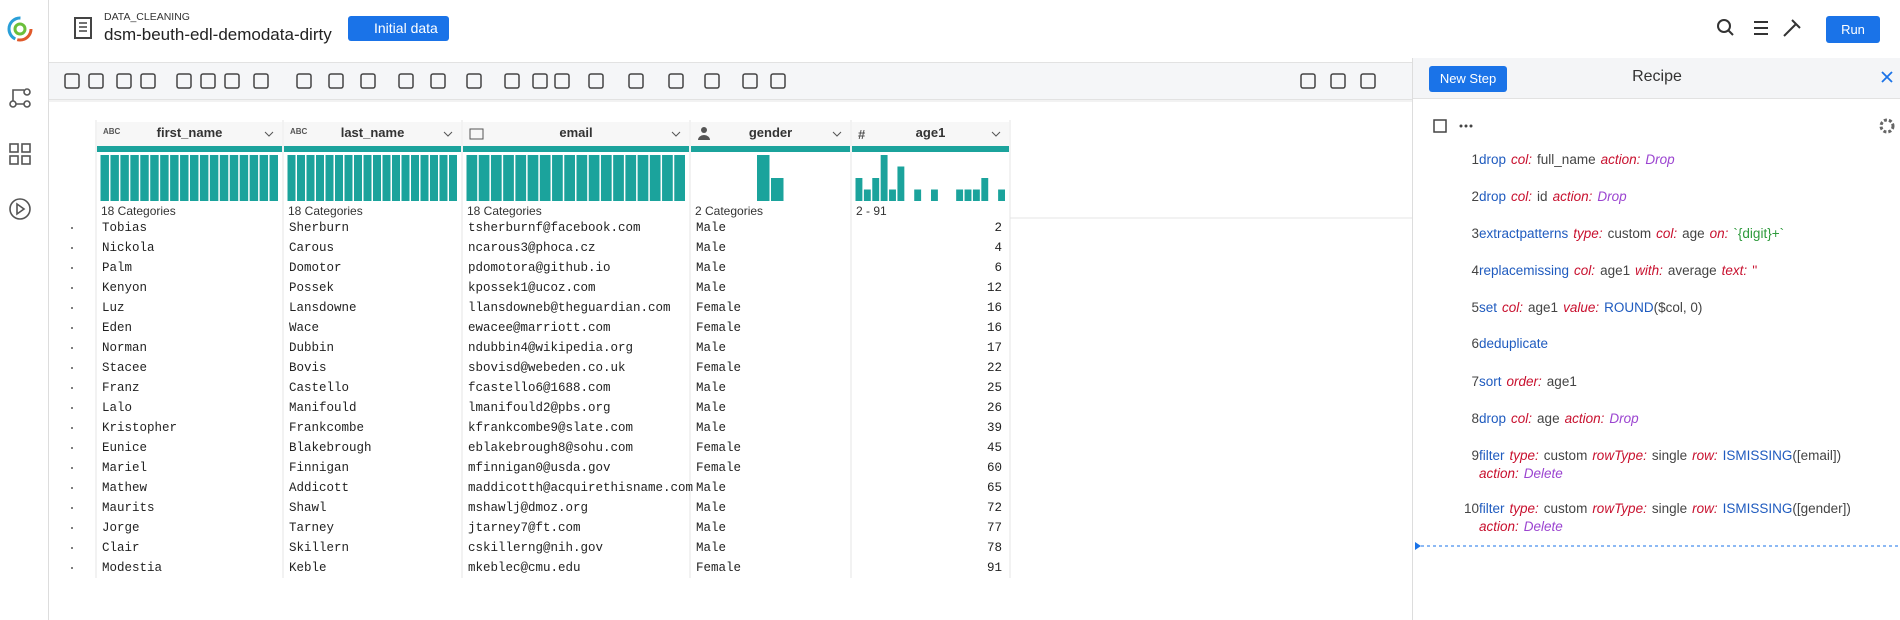 The image size is (1900, 620). I want to click on more, so click(1466, 126).